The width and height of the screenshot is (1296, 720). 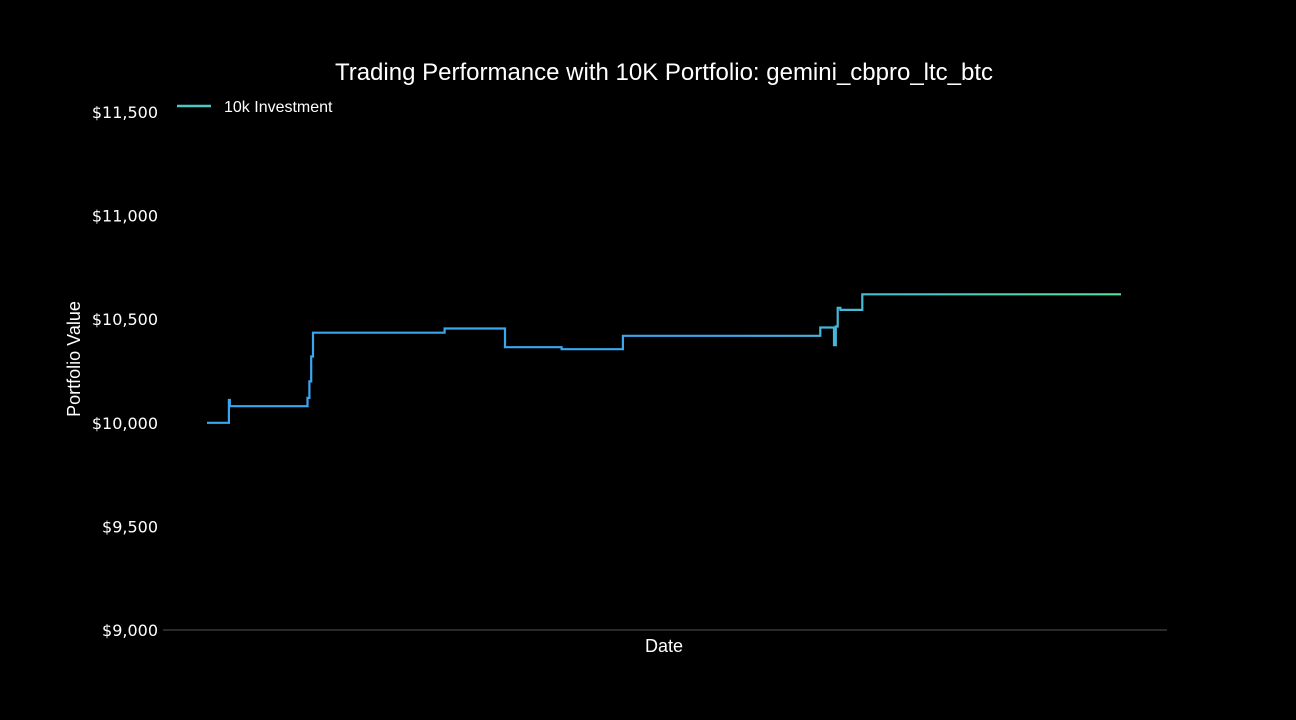 I want to click on y-tick-label: $10,500, so click(x=125, y=319).